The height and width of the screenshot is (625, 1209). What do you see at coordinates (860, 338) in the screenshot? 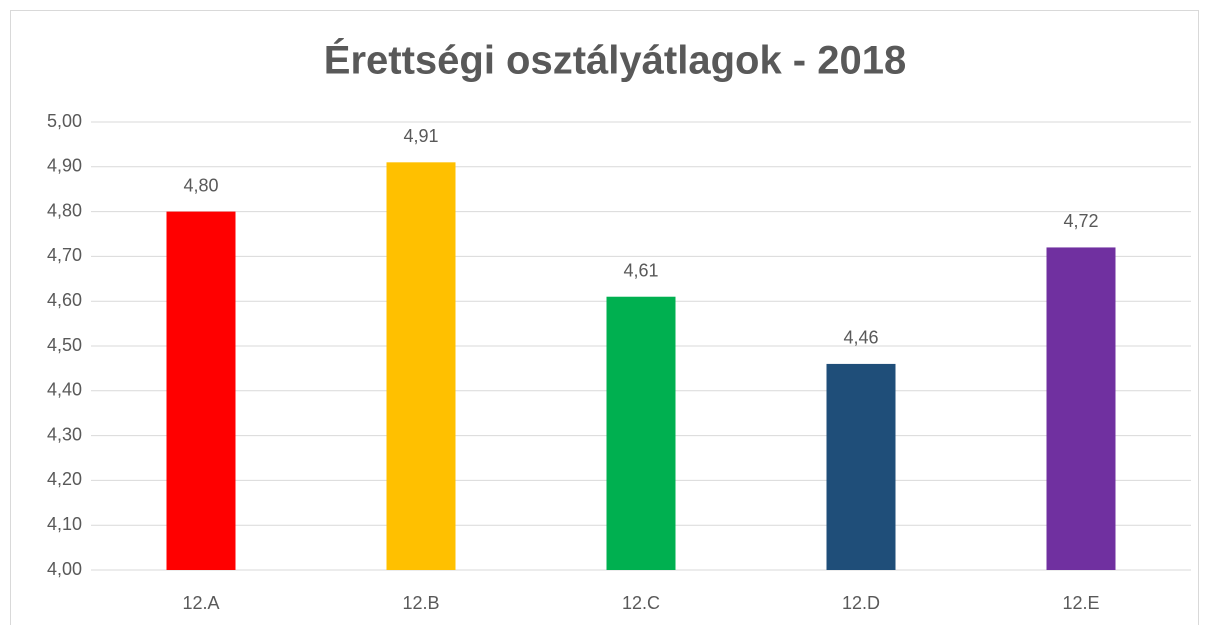
I see `data-label: 4,46` at bounding box center [860, 338].